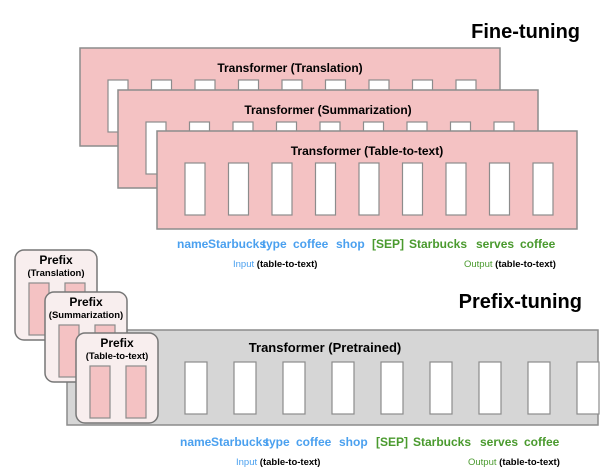 The width and height of the screenshot is (608, 476). I want to click on finetuning-title: Fine-tuning, so click(525, 32).